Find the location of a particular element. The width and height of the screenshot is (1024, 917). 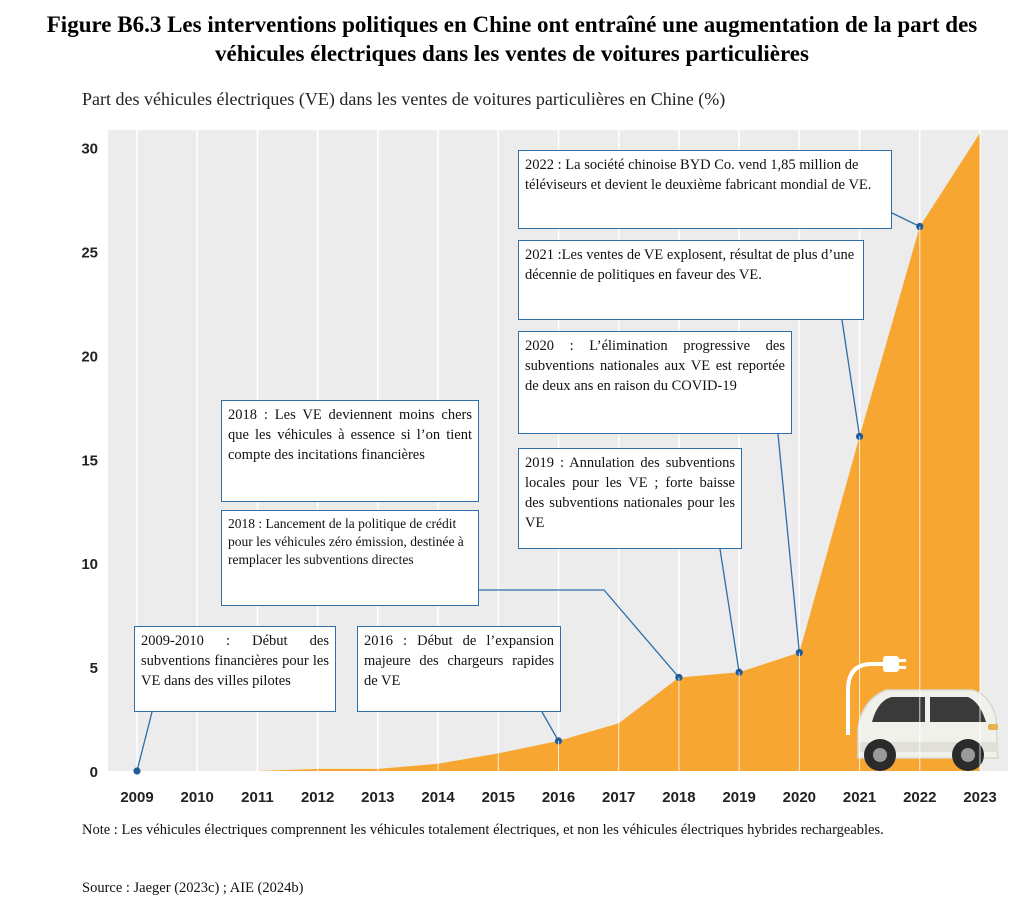

y-tick-label: 15 is located at coordinates (89, 460).